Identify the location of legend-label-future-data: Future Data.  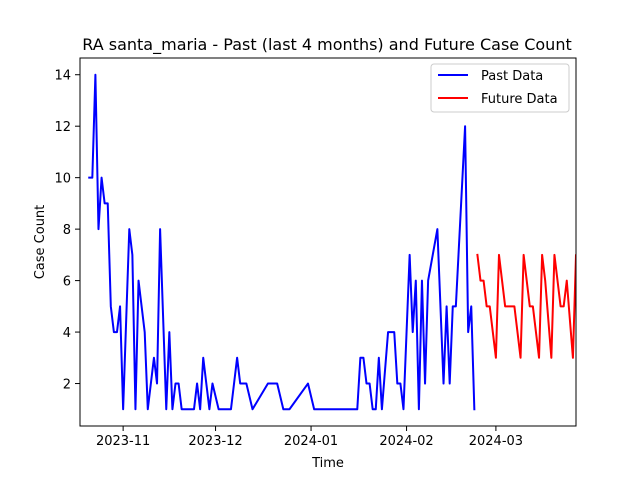
(519, 99).